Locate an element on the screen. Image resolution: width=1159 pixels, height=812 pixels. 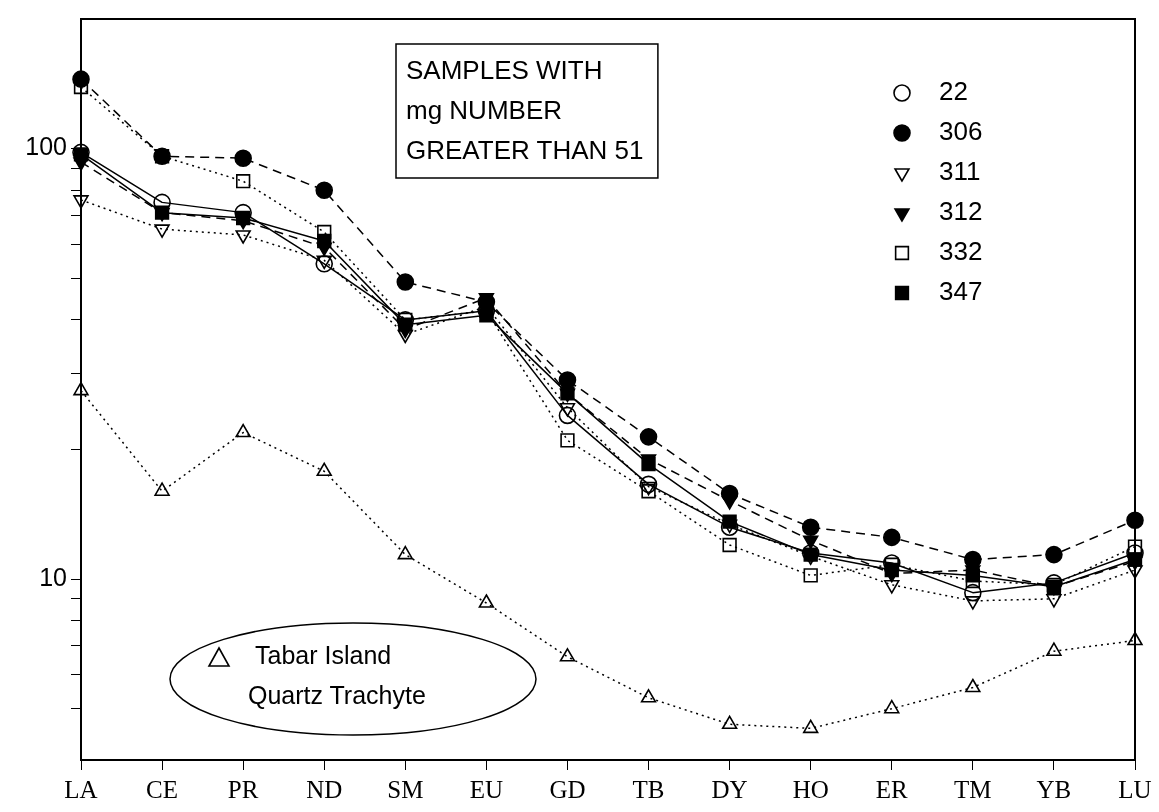
x-tick-label: CE is located at coordinates (162, 789).